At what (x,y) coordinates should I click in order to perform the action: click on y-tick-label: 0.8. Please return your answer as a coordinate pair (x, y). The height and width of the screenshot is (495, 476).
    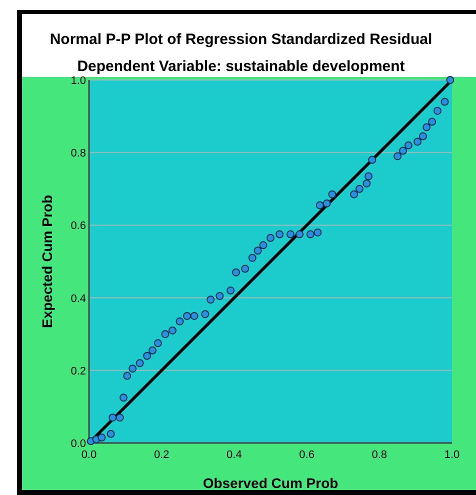
    Looking at the image, I should click on (78, 154).